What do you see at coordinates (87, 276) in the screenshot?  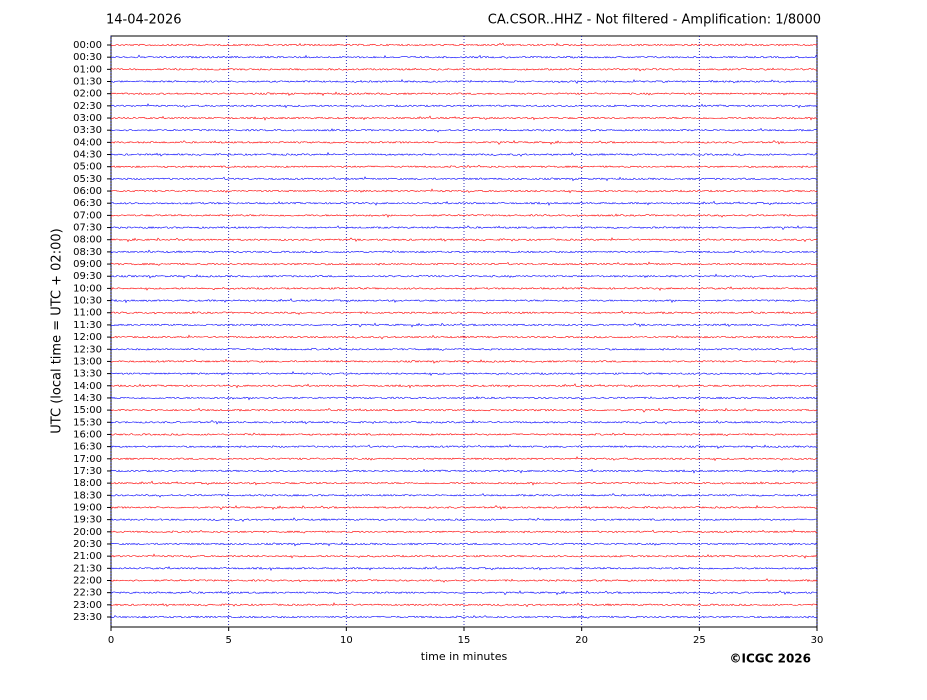 I see `y-tick-label: 09:30` at bounding box center [87, 276].